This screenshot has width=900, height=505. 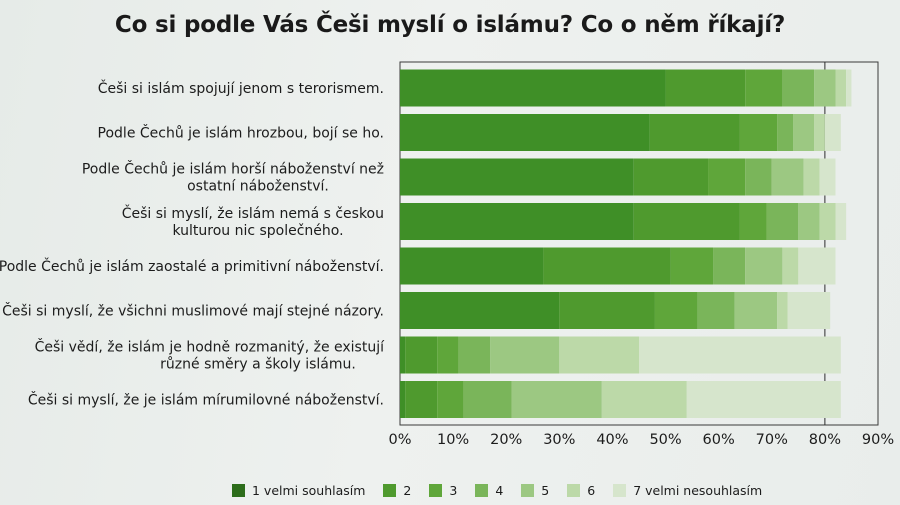 I want to click on legend-label: 2, so click(x=407, y=490).